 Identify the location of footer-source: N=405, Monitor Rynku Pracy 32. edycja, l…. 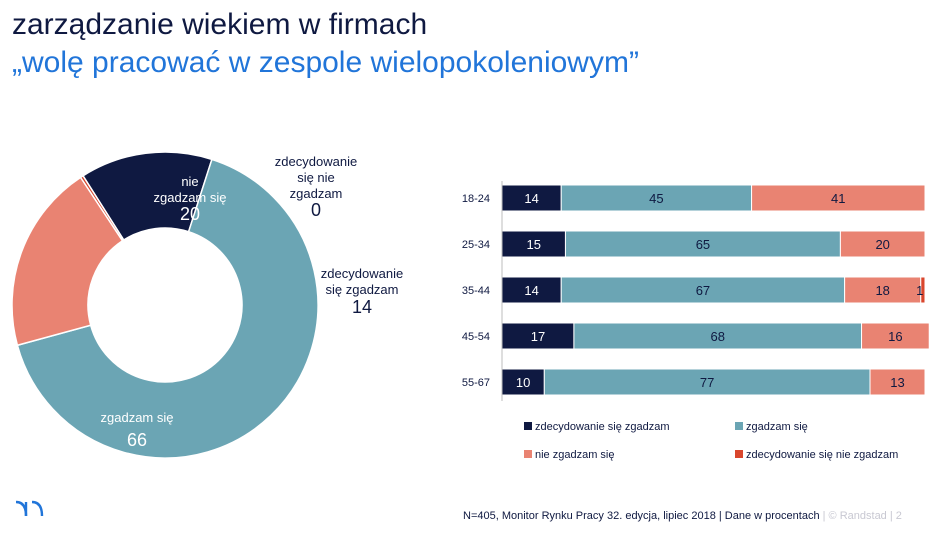
(682, 516).